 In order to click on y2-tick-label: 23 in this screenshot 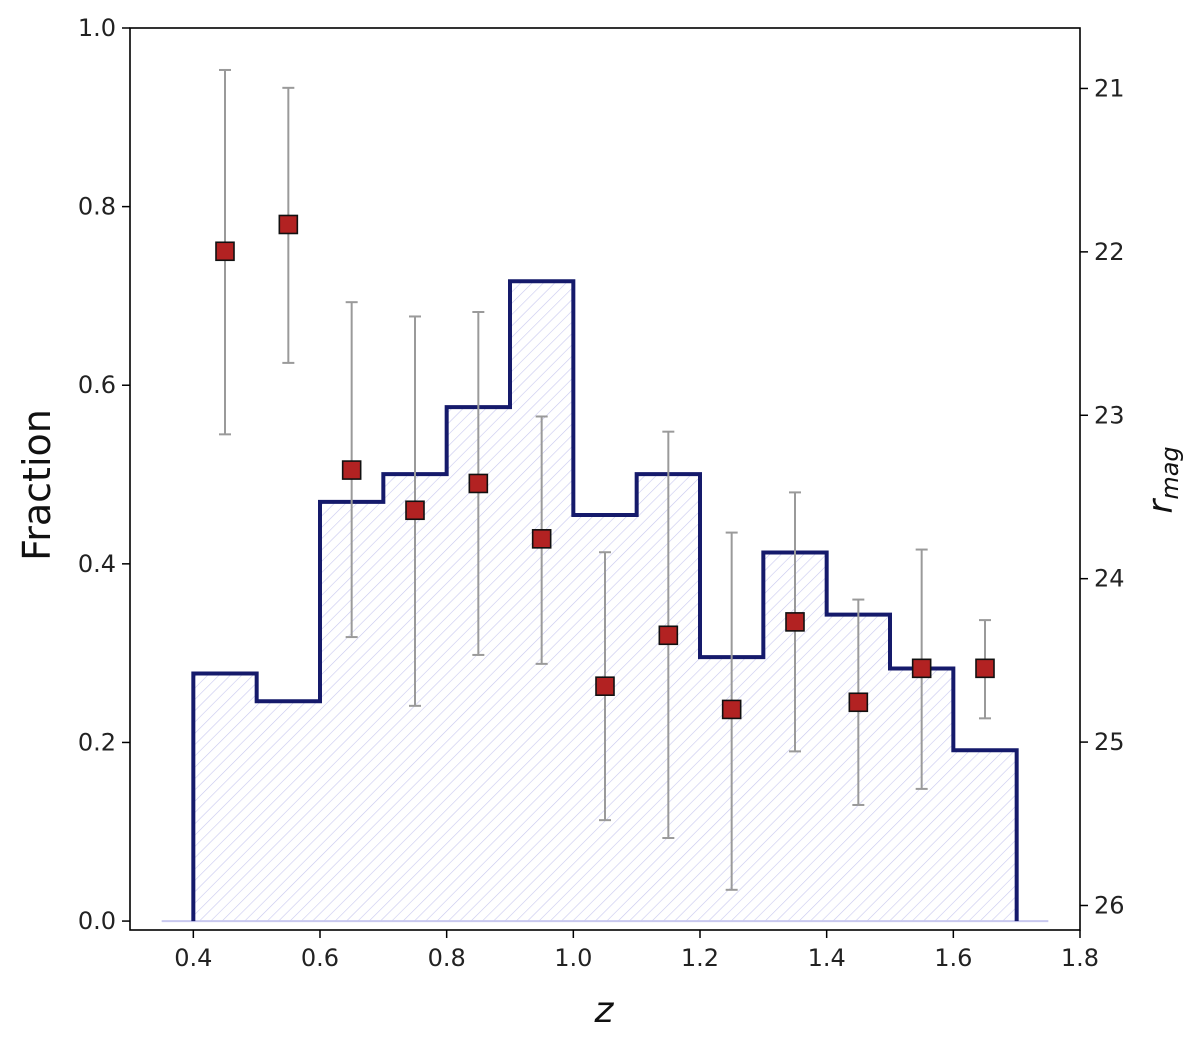, I will do `click(1109, 415)`.